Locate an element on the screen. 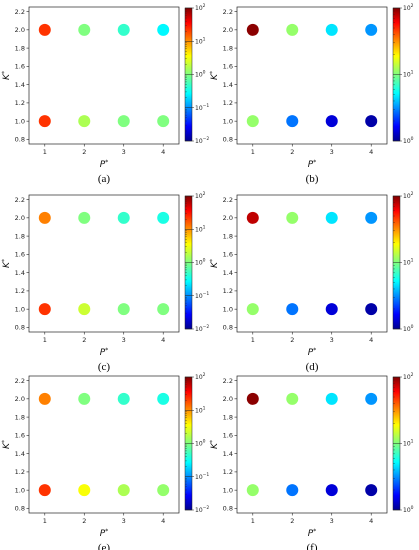 The height and width of the screenshot is (550, 419). subplot-caption: (d) is located at coordinates (312, 367).